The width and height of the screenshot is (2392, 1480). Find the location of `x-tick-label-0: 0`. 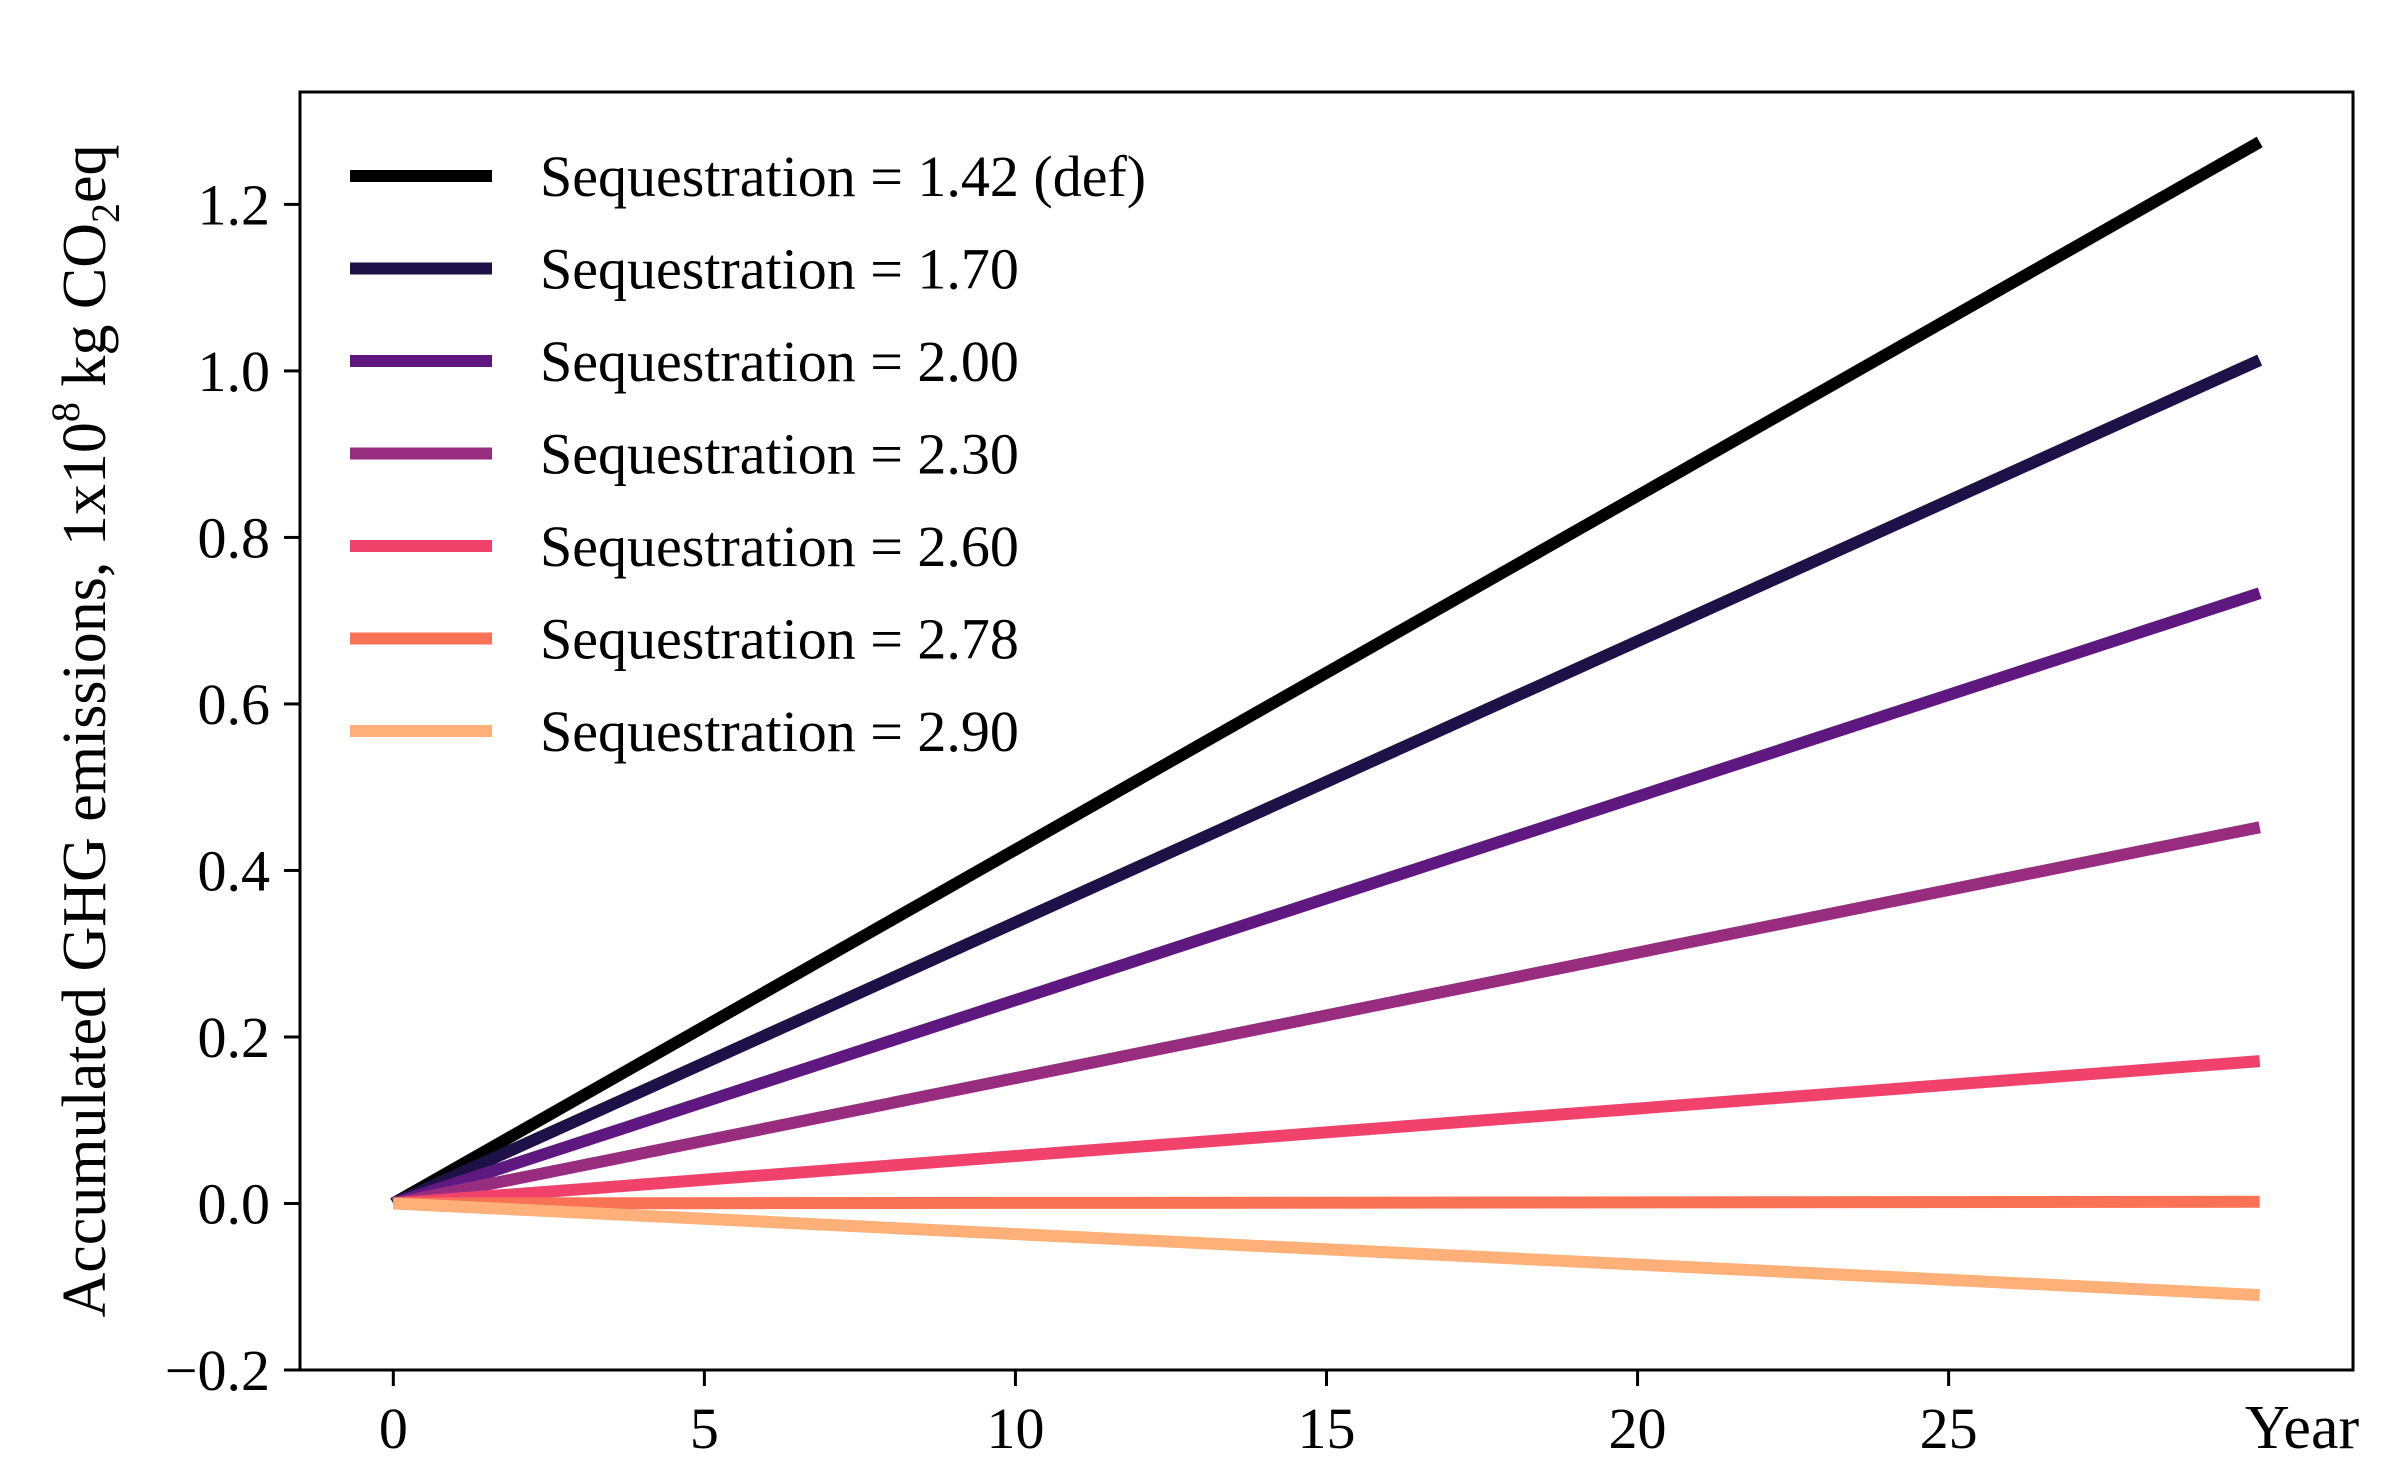

x-tick-label-0: 0 is located at coordinates (393, 1428).